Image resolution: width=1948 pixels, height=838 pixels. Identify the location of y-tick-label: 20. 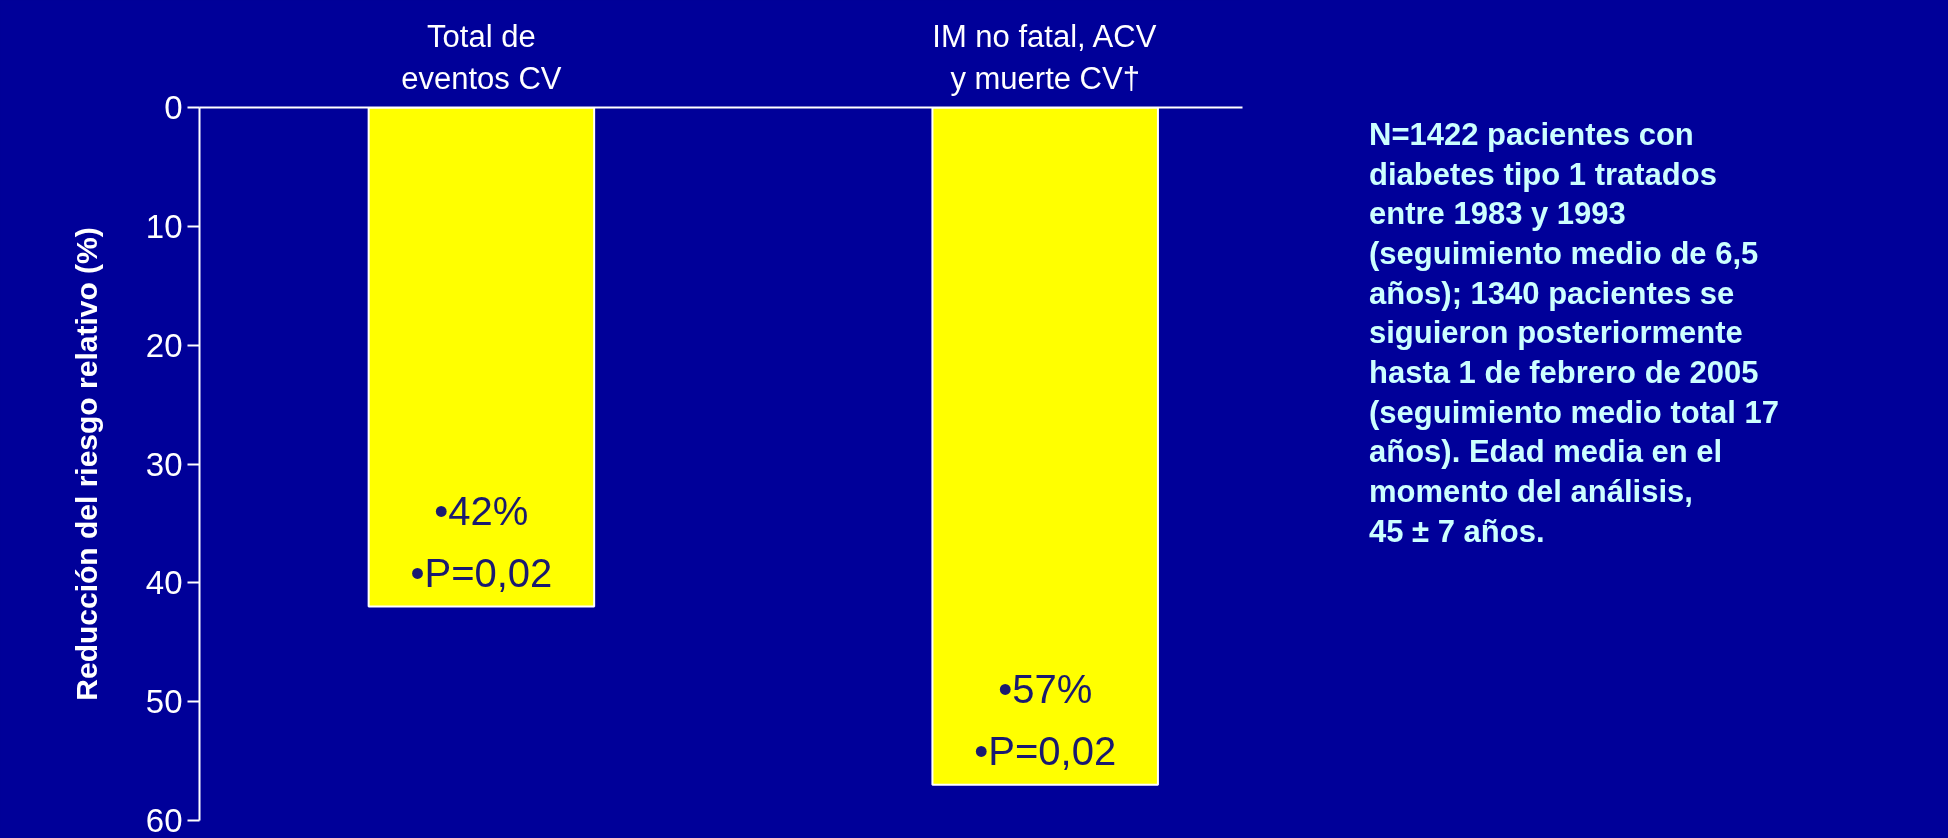
(164, 345).